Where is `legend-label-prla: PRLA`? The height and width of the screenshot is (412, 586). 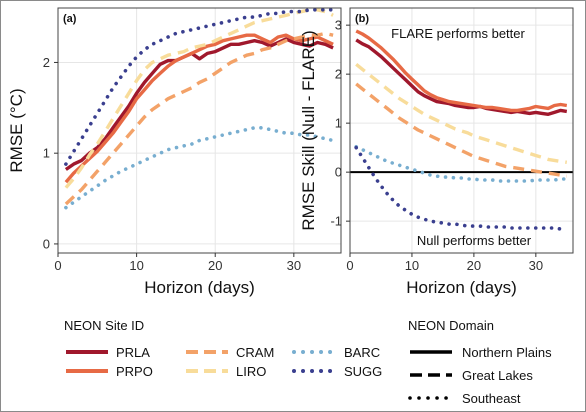 legend-label-prla: PRLA is located at coordinates (133, 352).